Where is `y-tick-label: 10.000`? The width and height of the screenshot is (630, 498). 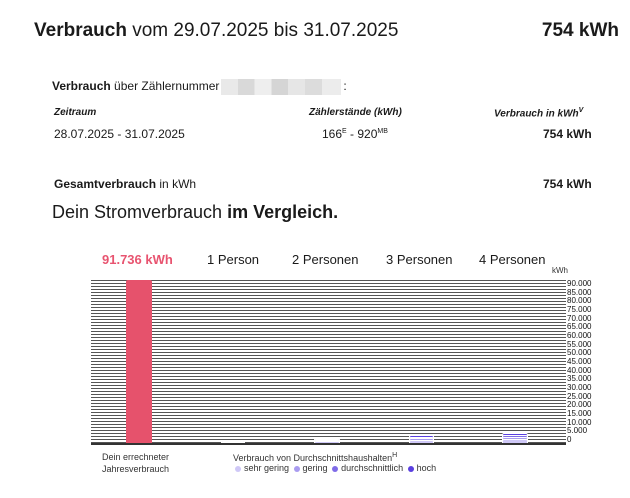
y-tick-label: 10.000 is located at coordinates (579, 422).